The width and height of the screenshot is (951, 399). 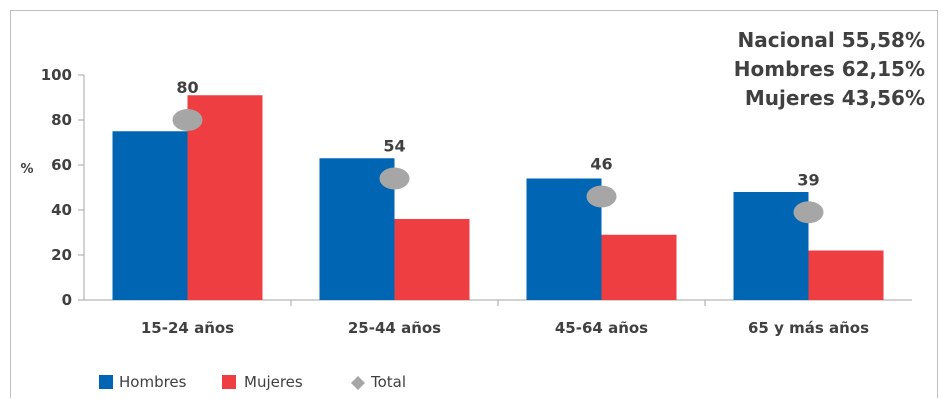 I want to click on summary-line-2: Mujeres 43,56%, so click(x=835, y=98).